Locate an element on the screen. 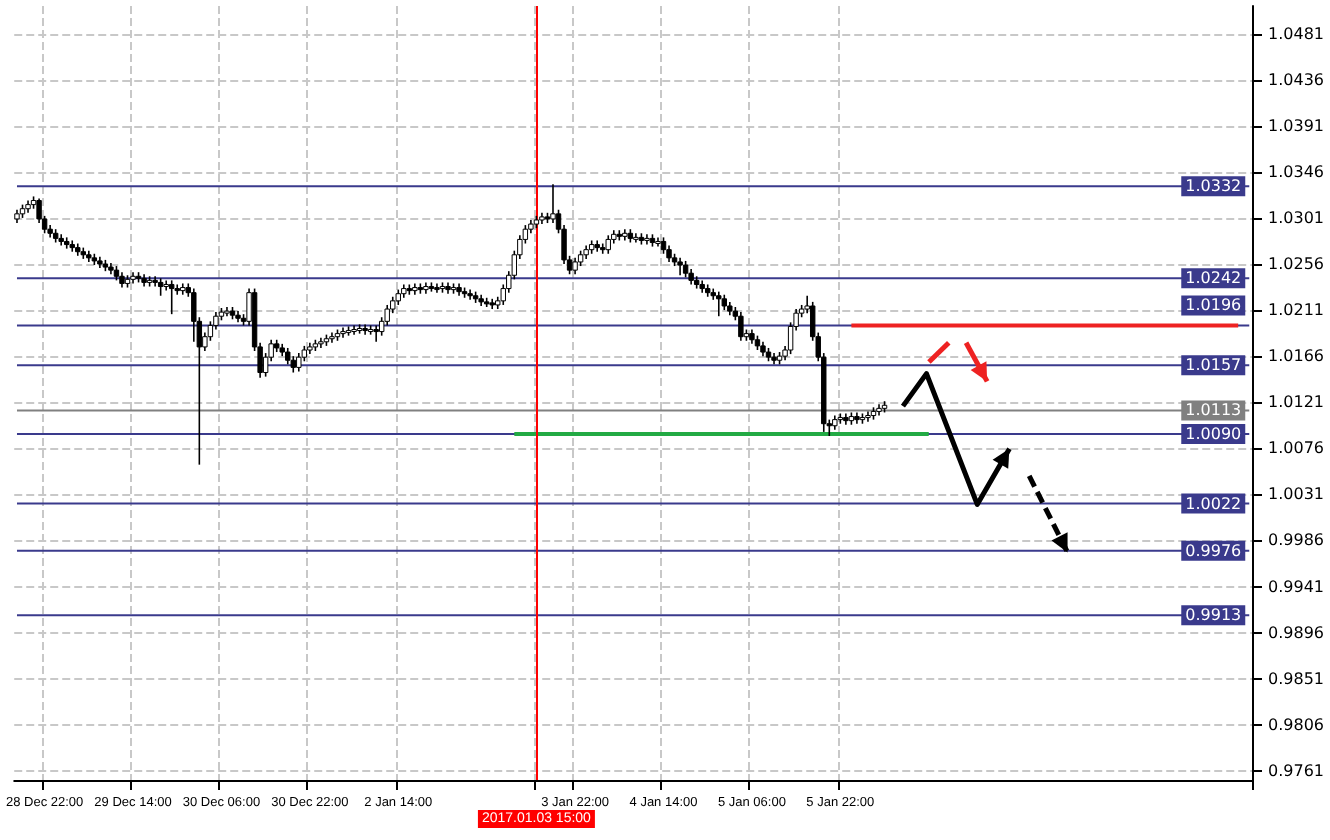 The width and height of the screenshot is (1330, 840). y-tick-label: 1.0211 is located at coordinates (1296, 310).